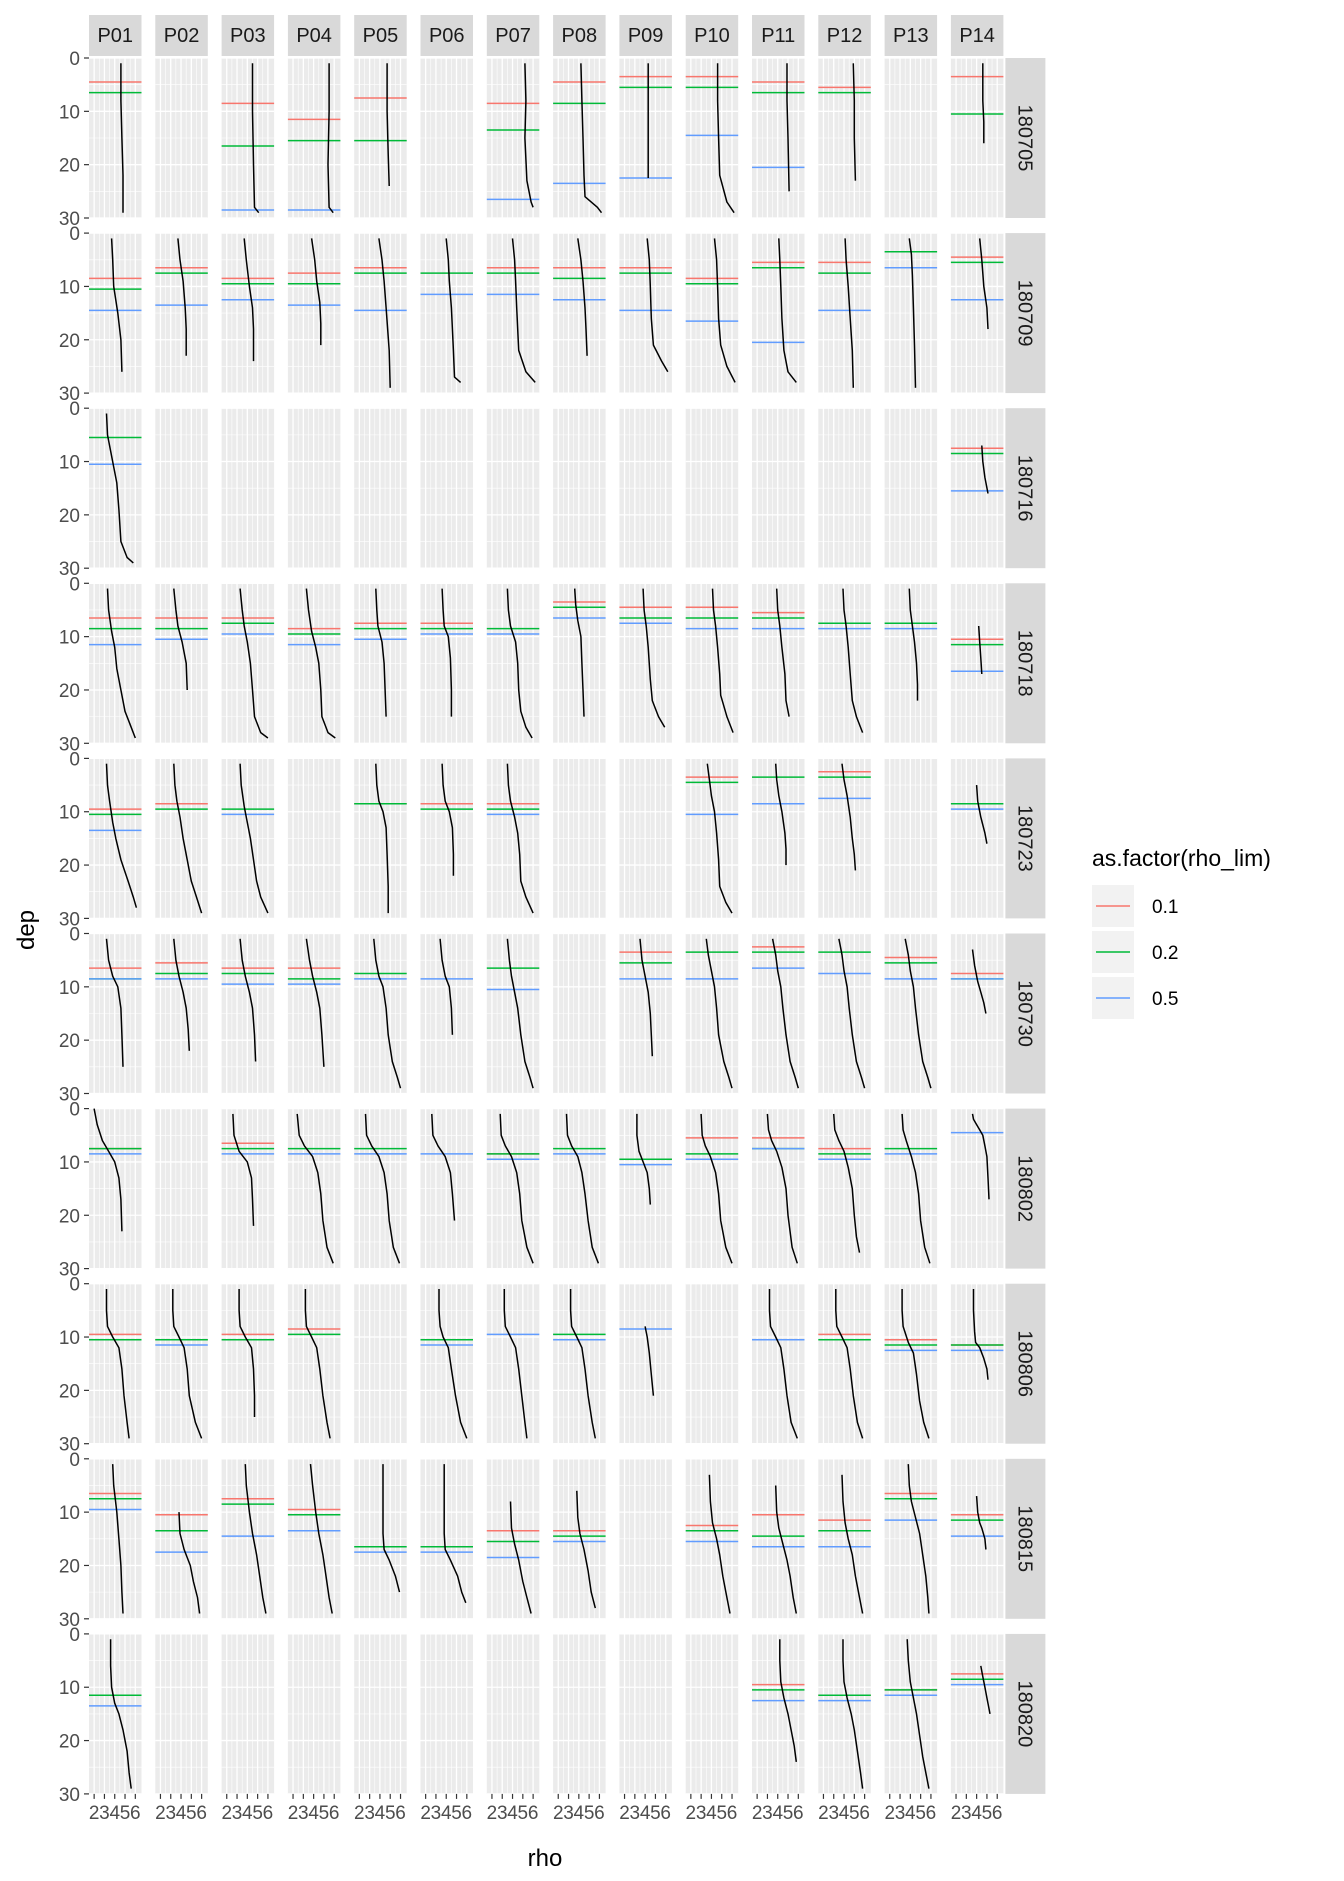 Image resolution: width=1344 pixels, height=1881 pixels. Describe the element at coordinates (115, 1539) in the screenshot. I see `panel-180815-p01` at that location.